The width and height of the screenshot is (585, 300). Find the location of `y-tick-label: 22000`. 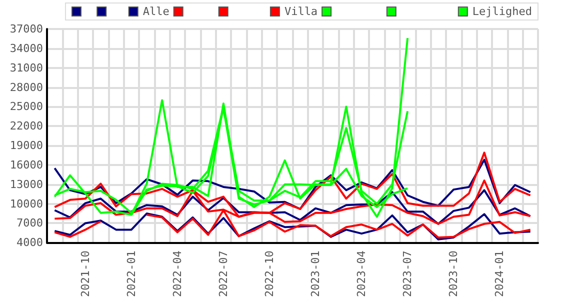

y-tick-label: 22000 is located at coordinates (26, 126).